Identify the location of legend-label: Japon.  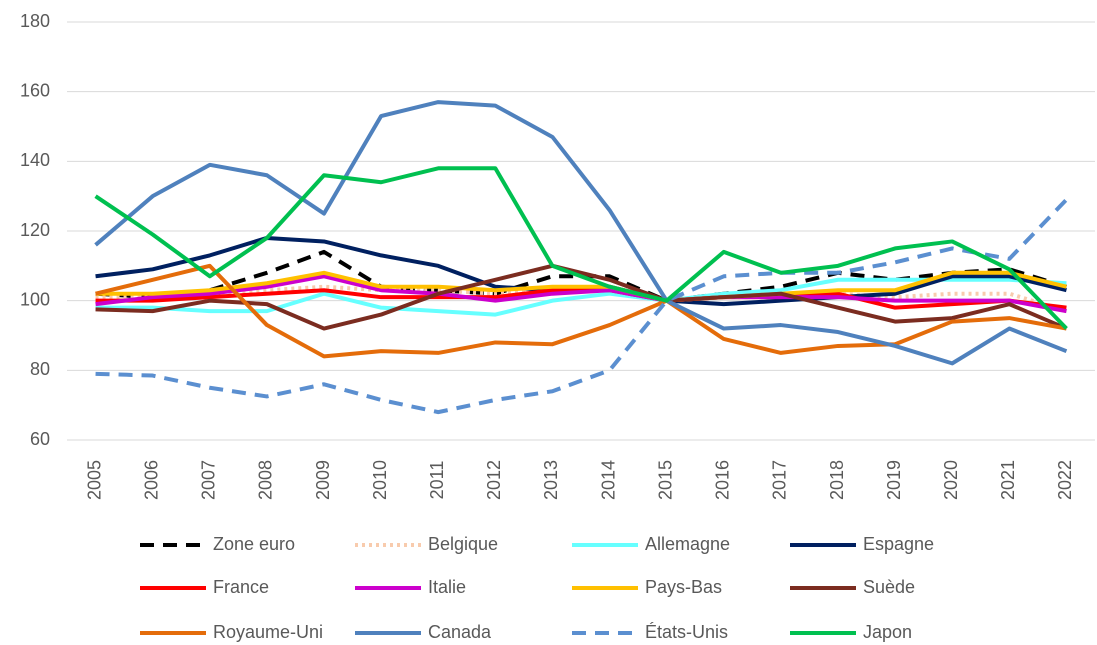
(887, 632).